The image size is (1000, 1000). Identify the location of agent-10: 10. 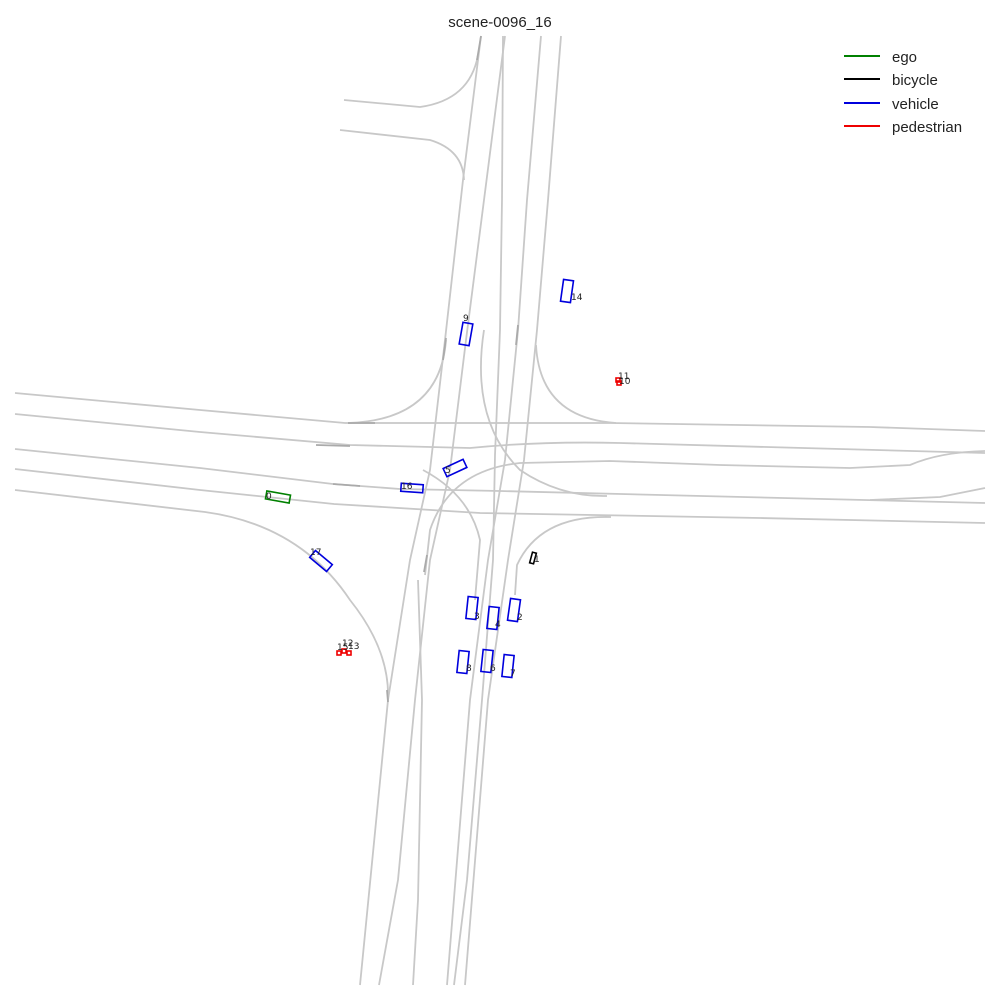
(623, 382).